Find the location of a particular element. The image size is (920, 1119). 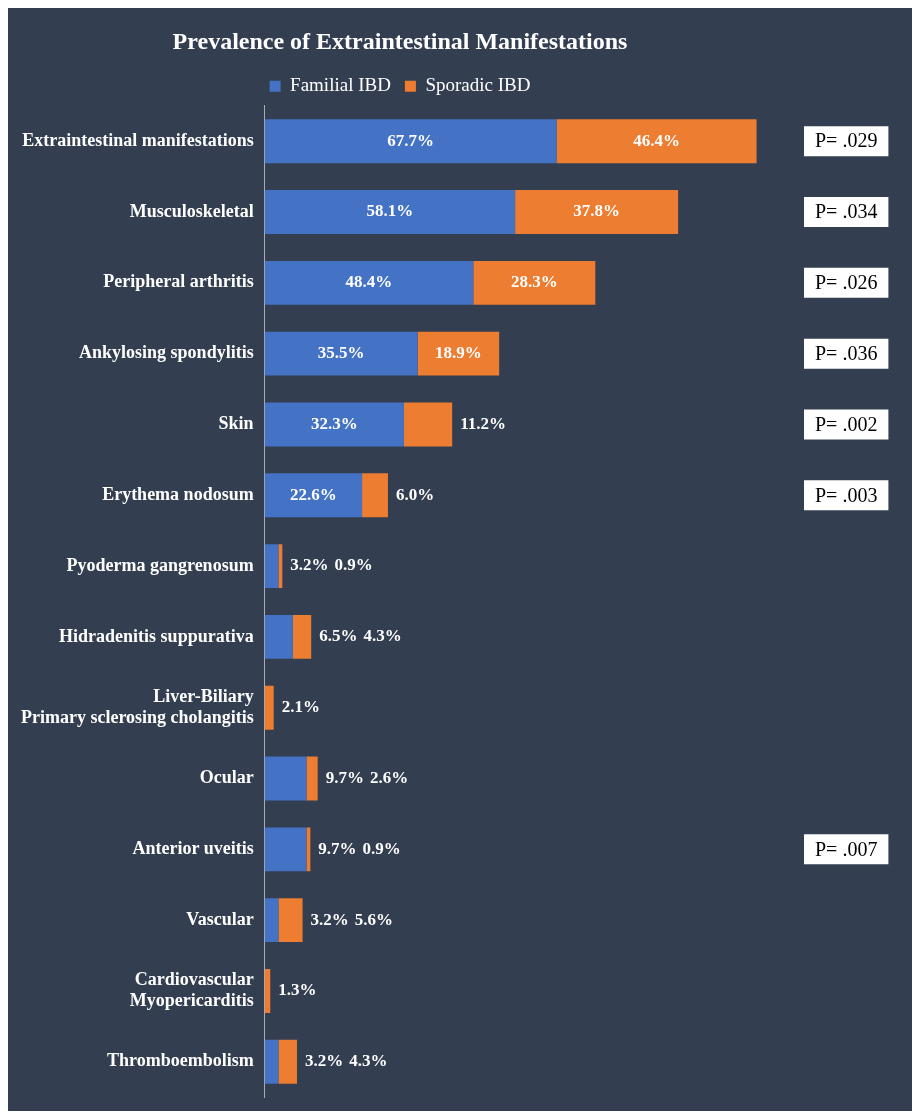

data-label: 11.2% is located at coordinates (483, 423).